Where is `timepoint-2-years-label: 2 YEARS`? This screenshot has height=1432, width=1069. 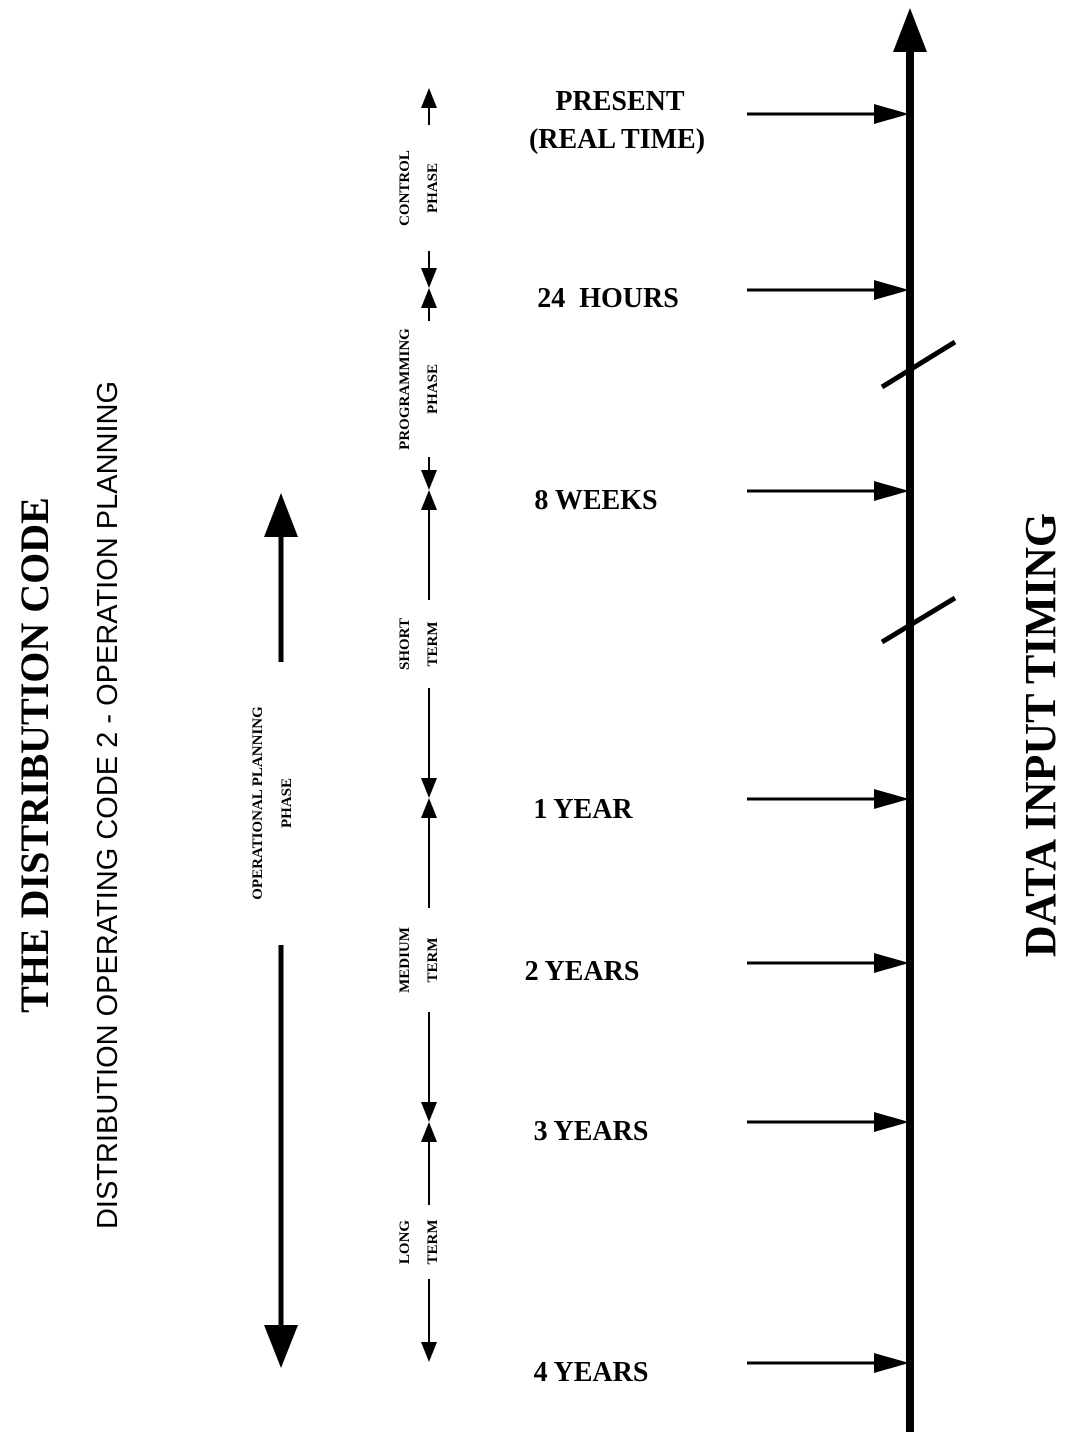 timepoint-2-years-label: 2 YEARS is located at coordinates (582, 971).